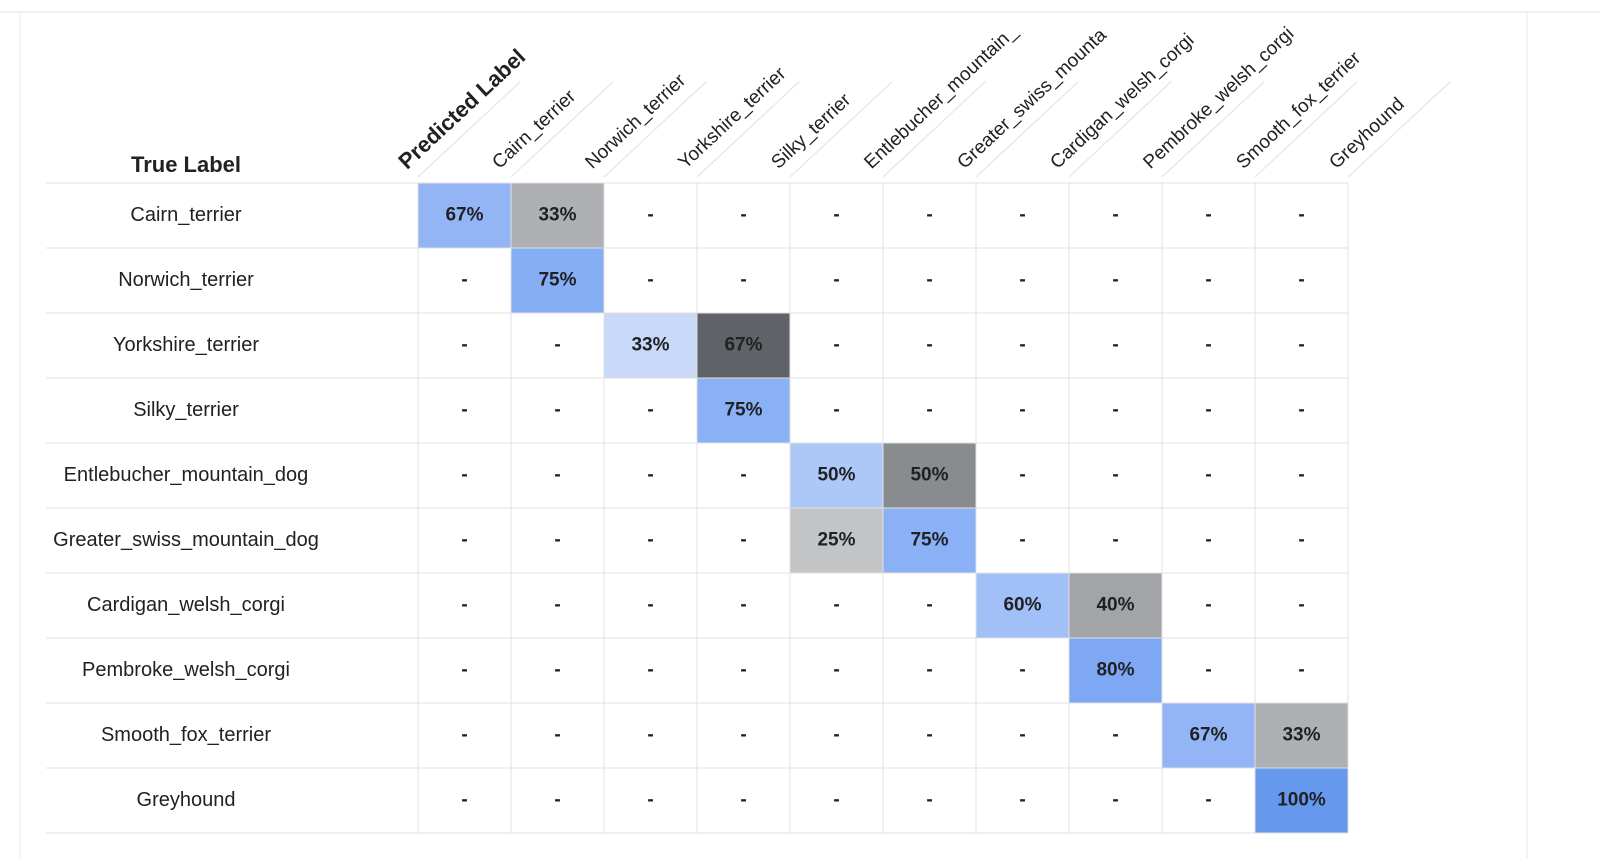 The image size is (1600, 863). I want to click on cell-value: 80%, so click(1115, 670).